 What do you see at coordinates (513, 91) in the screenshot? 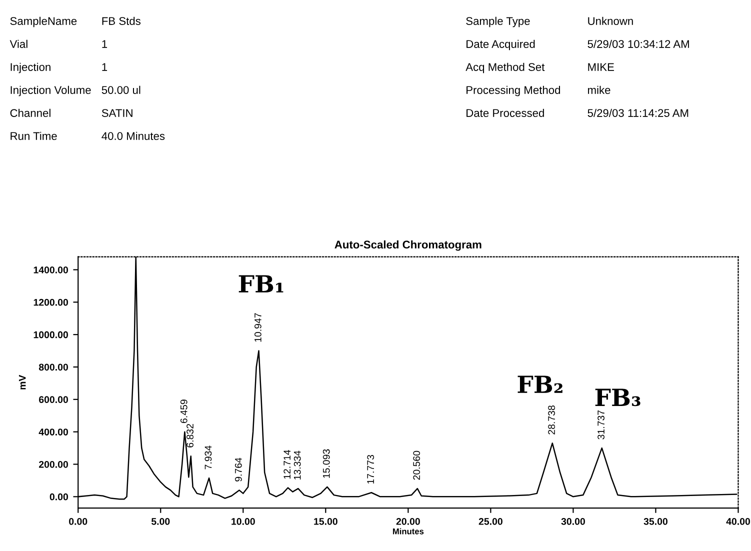
I see `text: Processing Method` at bounding box center [513, 91].